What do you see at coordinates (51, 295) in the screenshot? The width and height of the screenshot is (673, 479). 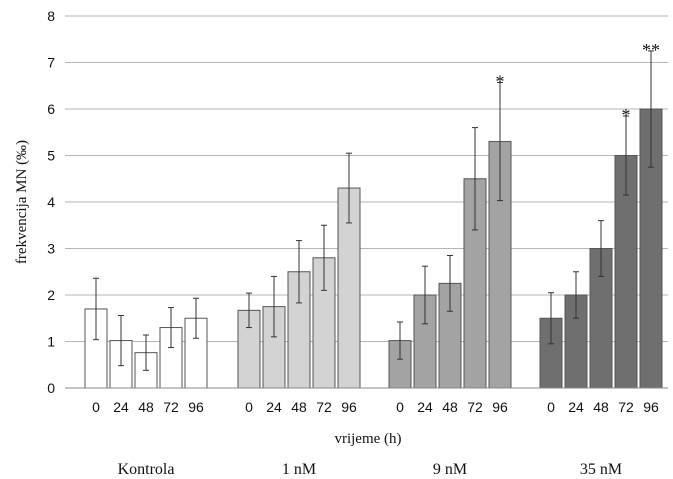 I see `y-tick-label: 2` at bounding box center [51, 295].